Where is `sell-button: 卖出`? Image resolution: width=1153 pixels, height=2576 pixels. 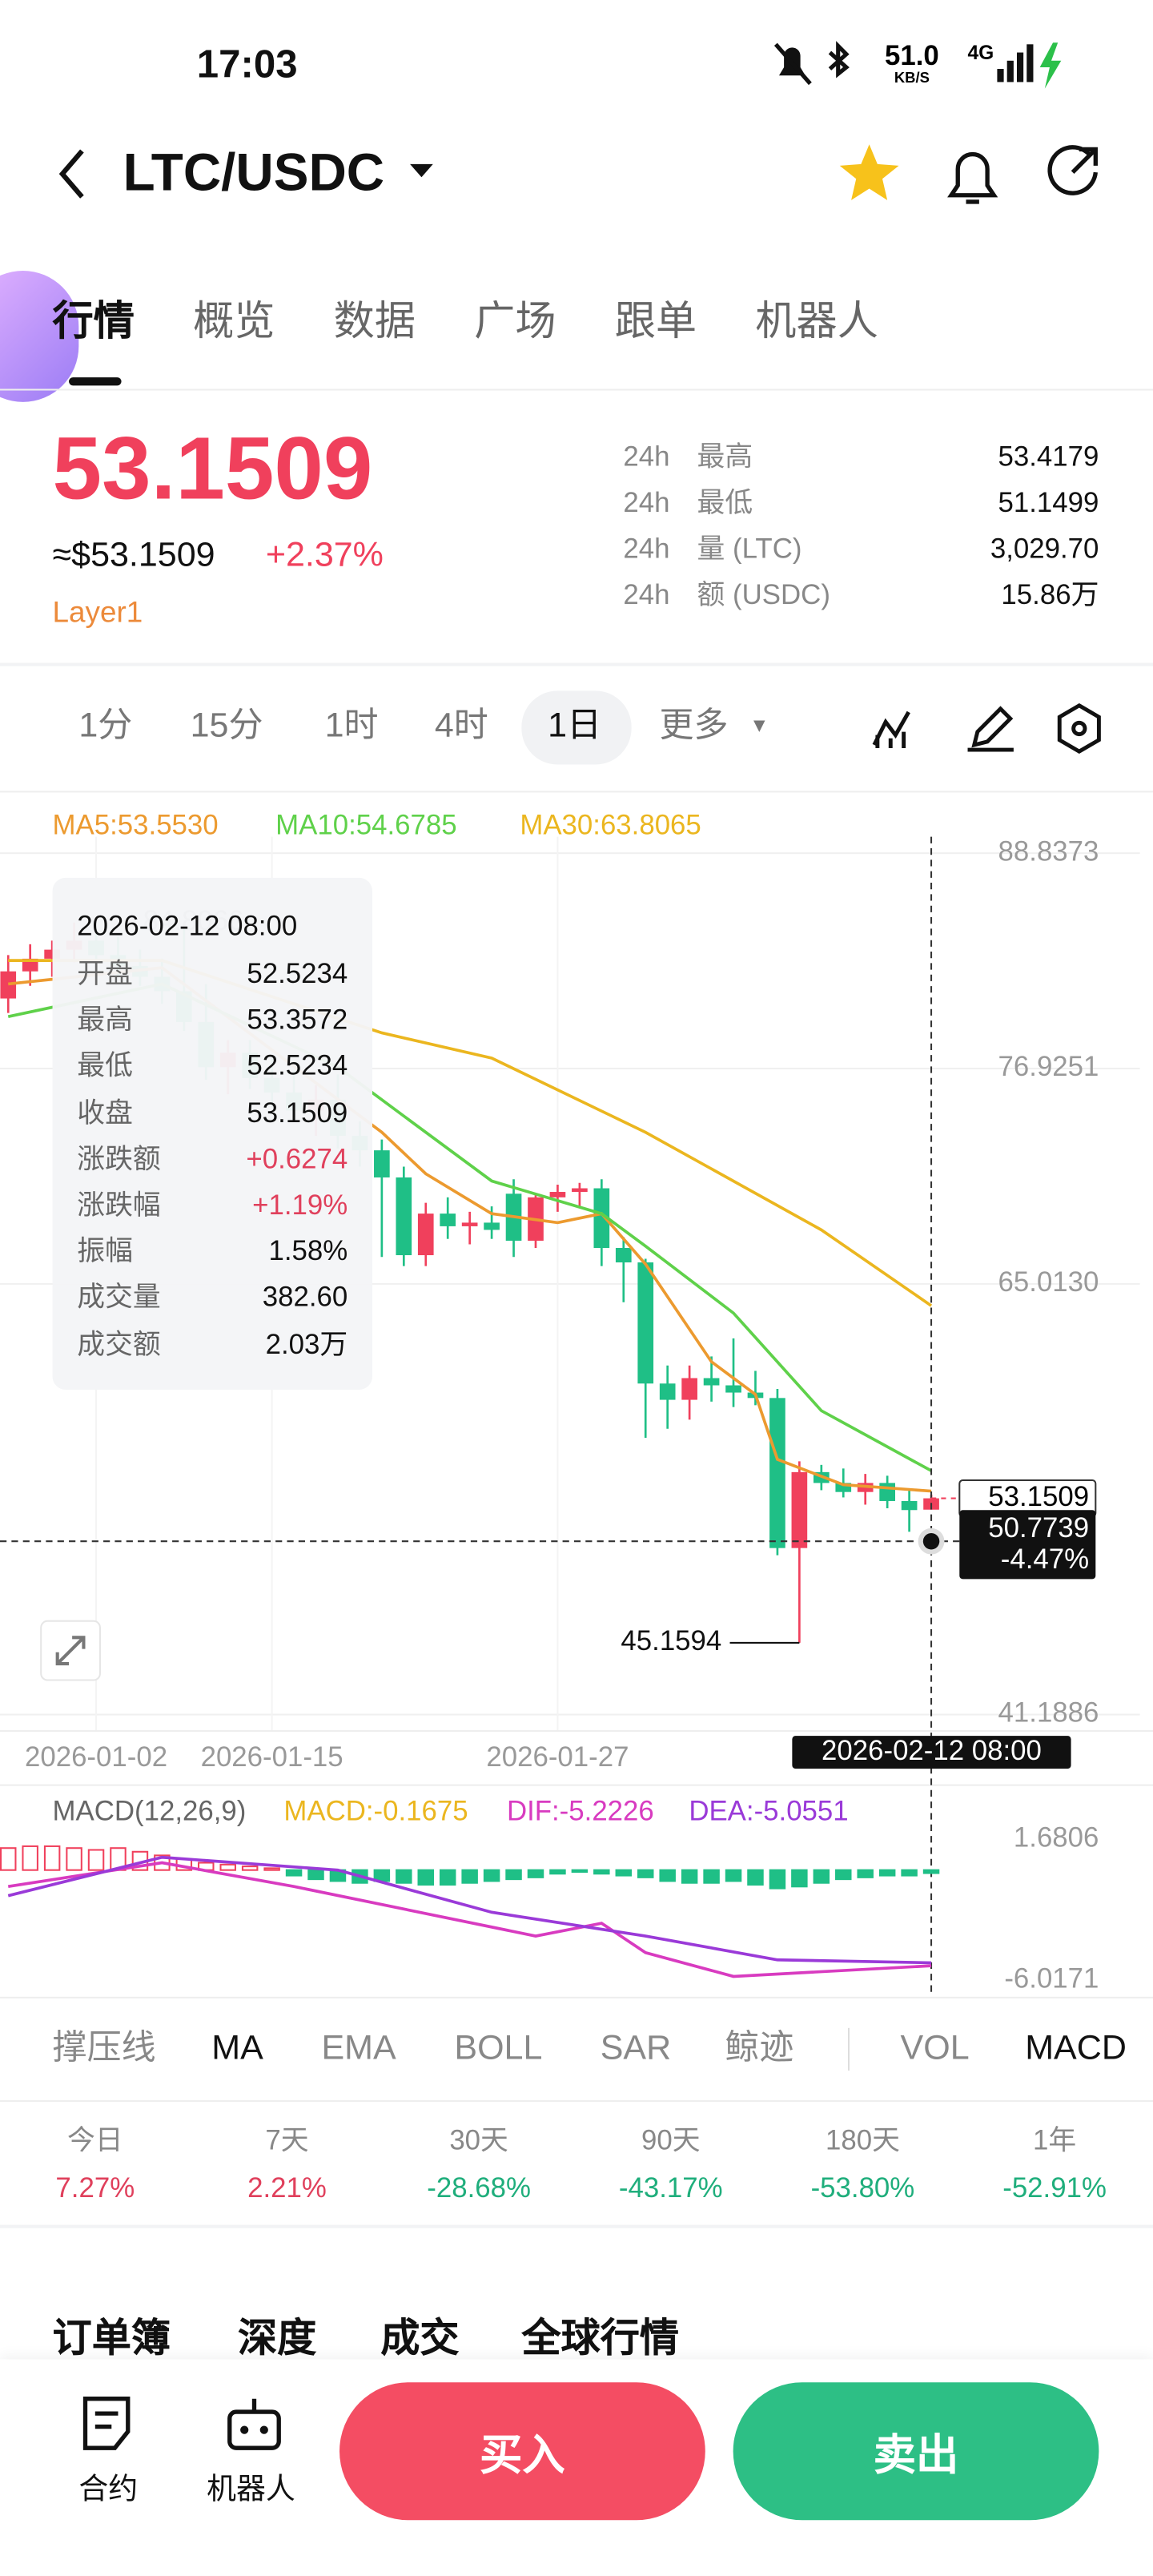
sell-button: 卖出 is located at coordinates (916, 2452).